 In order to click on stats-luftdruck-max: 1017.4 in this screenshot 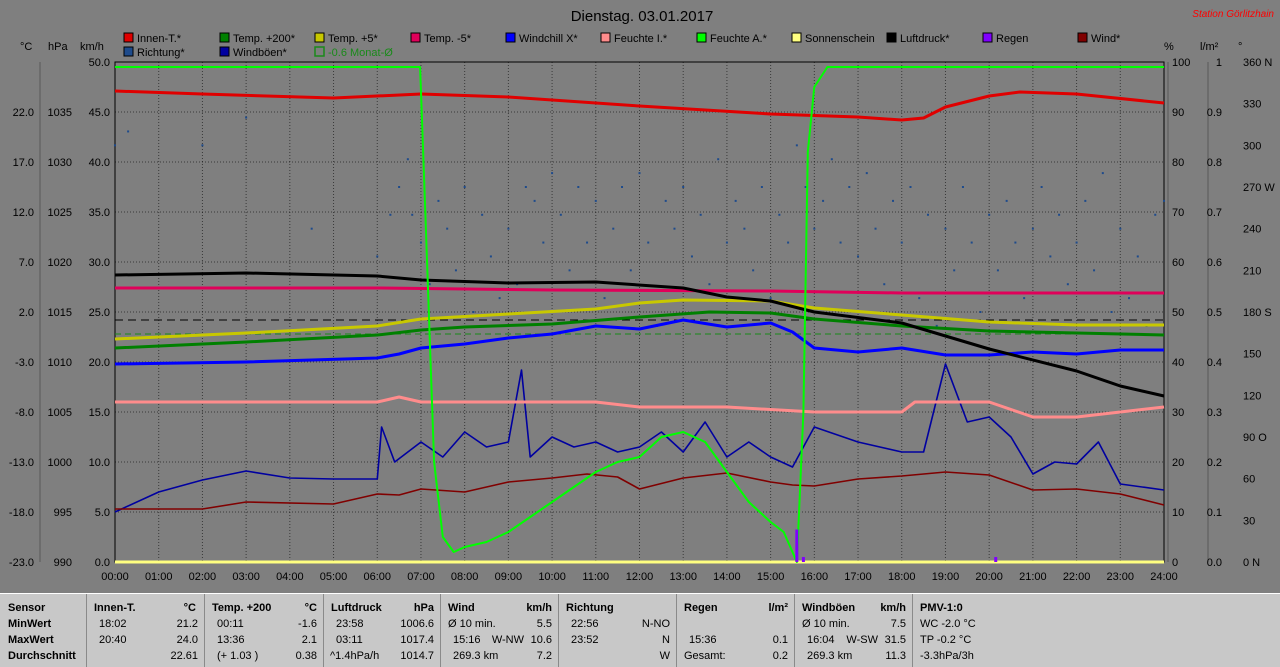, I will do `click(417, 640)`.